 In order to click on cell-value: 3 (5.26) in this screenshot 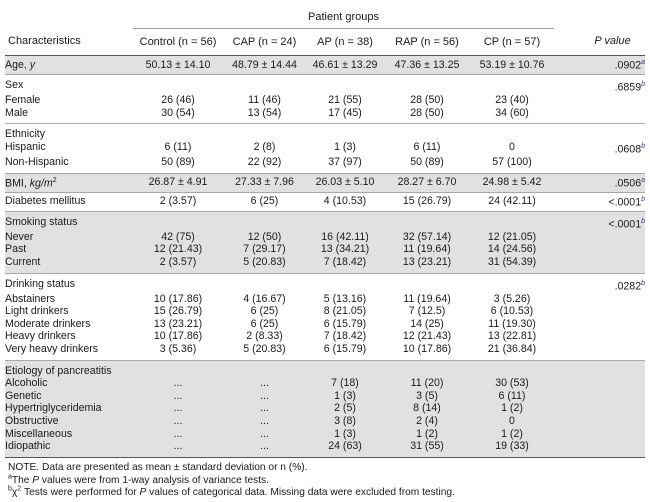, I will do `click(512, 298)`.